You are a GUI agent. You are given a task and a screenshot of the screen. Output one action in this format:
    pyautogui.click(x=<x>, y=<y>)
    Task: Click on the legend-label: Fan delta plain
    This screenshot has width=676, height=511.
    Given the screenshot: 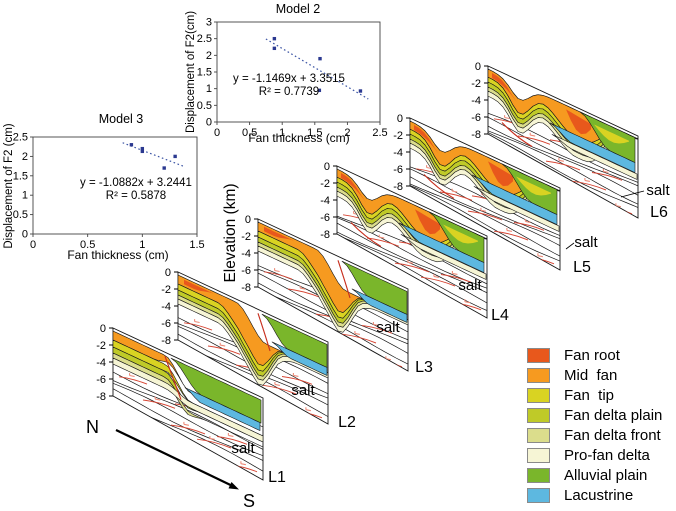 What is the action you would take?
    pyautogui.click(x=613, y=415)
    